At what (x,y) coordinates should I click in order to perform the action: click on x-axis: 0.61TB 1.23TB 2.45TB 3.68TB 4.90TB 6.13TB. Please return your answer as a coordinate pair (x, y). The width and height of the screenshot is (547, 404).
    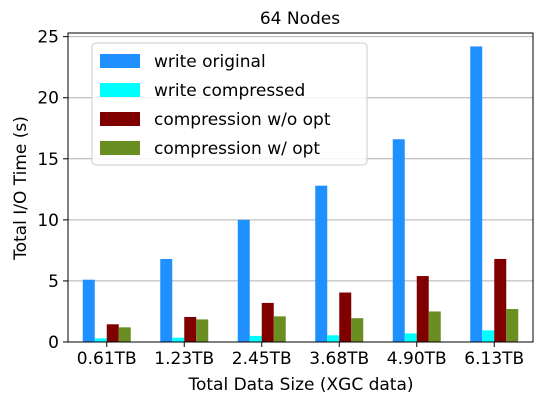
    Looking at the image, I should click on (300, 355).